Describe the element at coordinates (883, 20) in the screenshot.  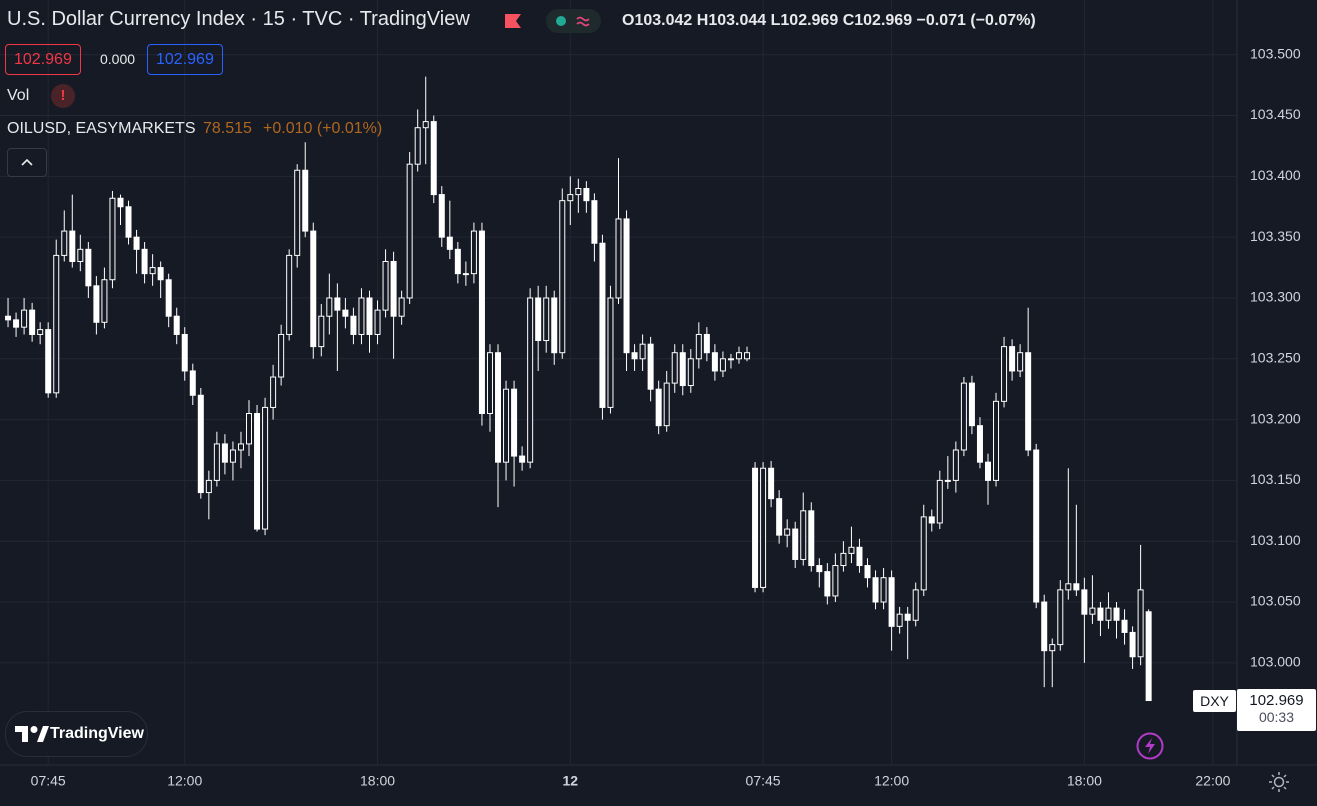
I see `ohlc-value: 102.969` at that location.